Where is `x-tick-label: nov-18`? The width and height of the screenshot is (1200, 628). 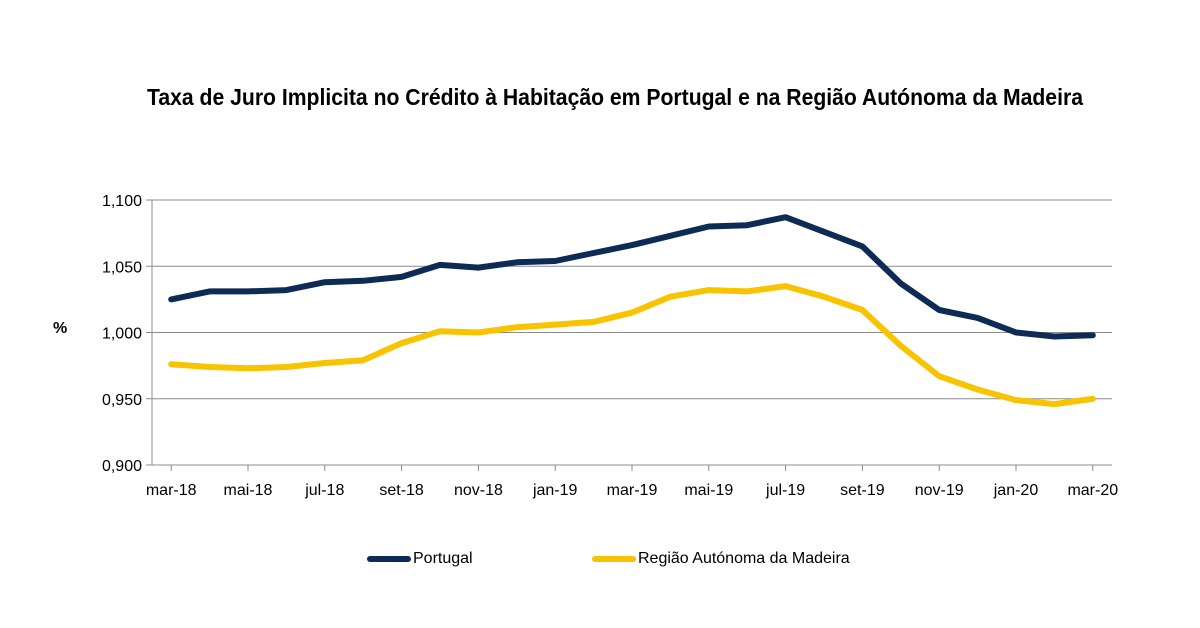
x-tick-label: nov-18 is located at coordinates (478, 490).